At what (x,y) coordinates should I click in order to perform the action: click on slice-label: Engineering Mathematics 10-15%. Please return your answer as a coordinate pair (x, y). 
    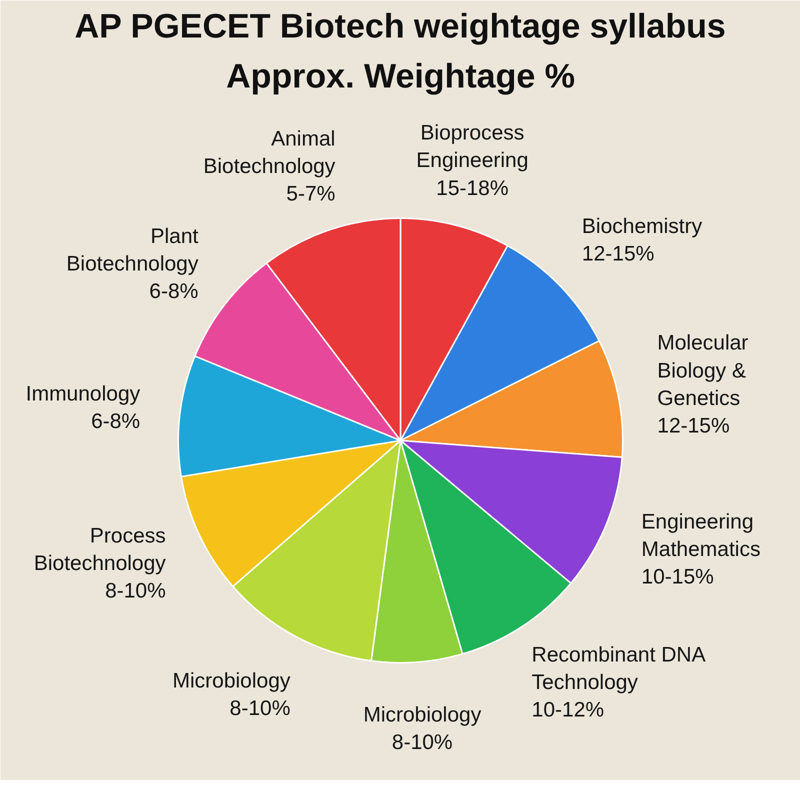
    Looking at the image, I should click on (700, 549).